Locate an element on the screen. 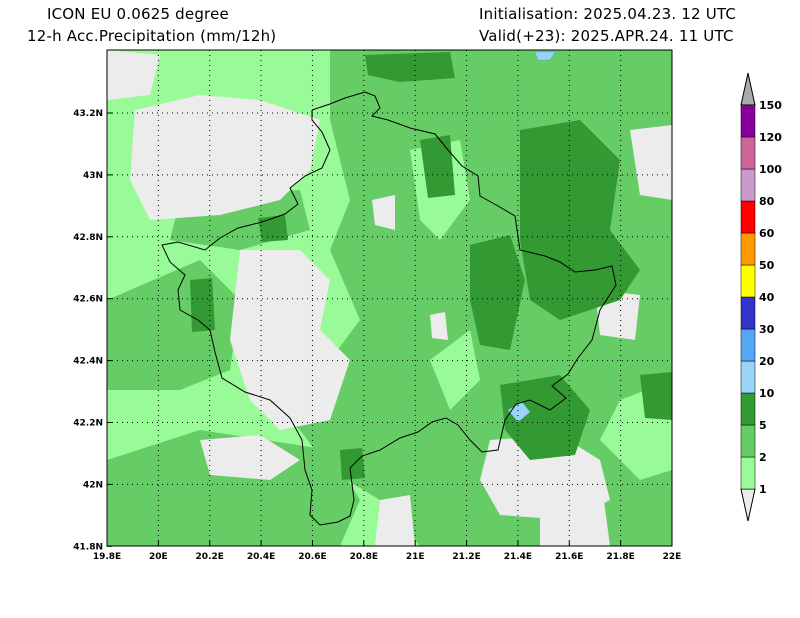 The image size is (800, 618). colorbar-label: 20 is located at coordinates (767, 361).